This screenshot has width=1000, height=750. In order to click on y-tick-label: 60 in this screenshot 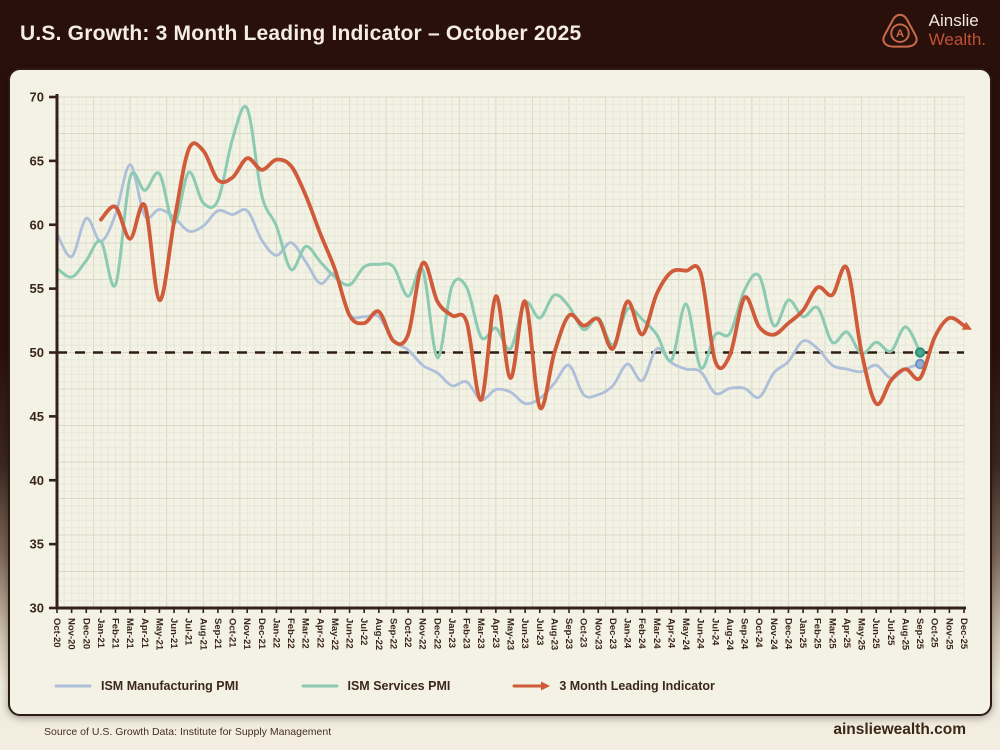, I will do `click(37, 224)`.